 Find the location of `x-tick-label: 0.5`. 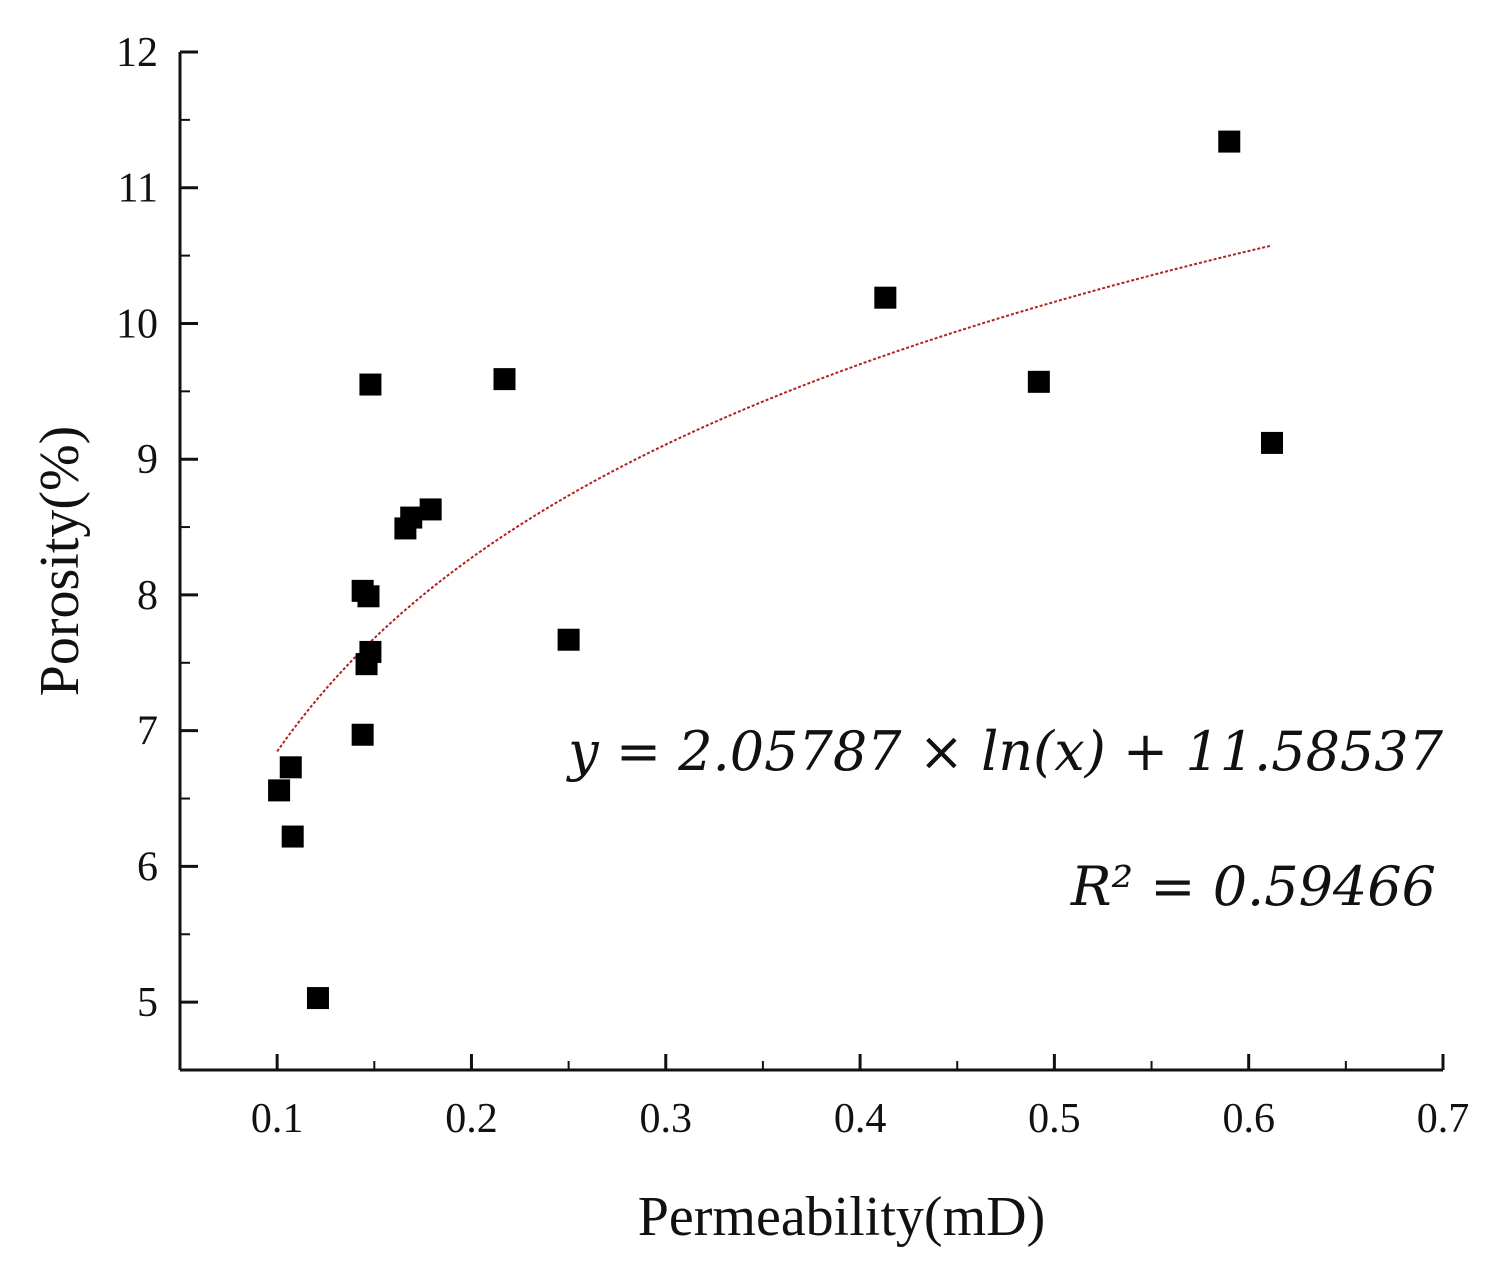

x-tick-label: 0.5 is located at coordinates (1054, 1119).